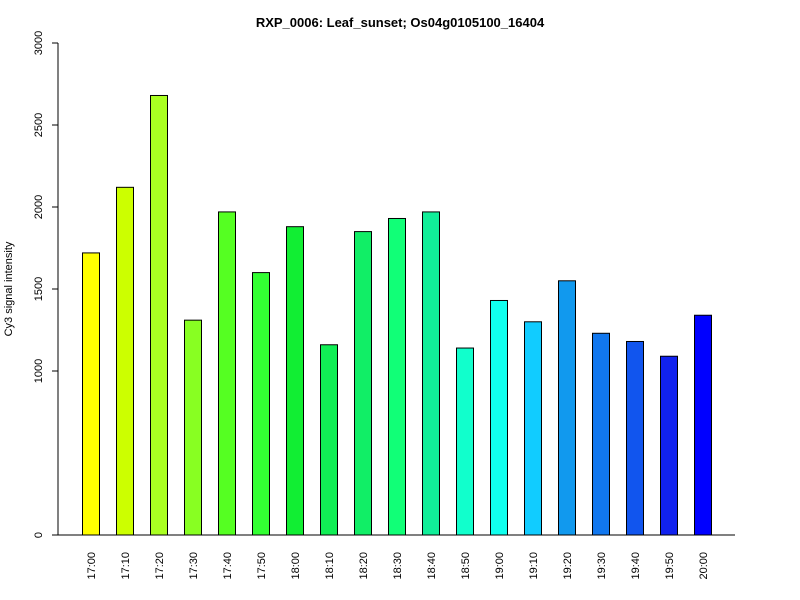 The width and height of the screenshot is (800, 600). Describe the element at coordinates (46, 284) in the screenshot. I see `y-axis: 0 1000 1500 2000 2500 3000` at that location.